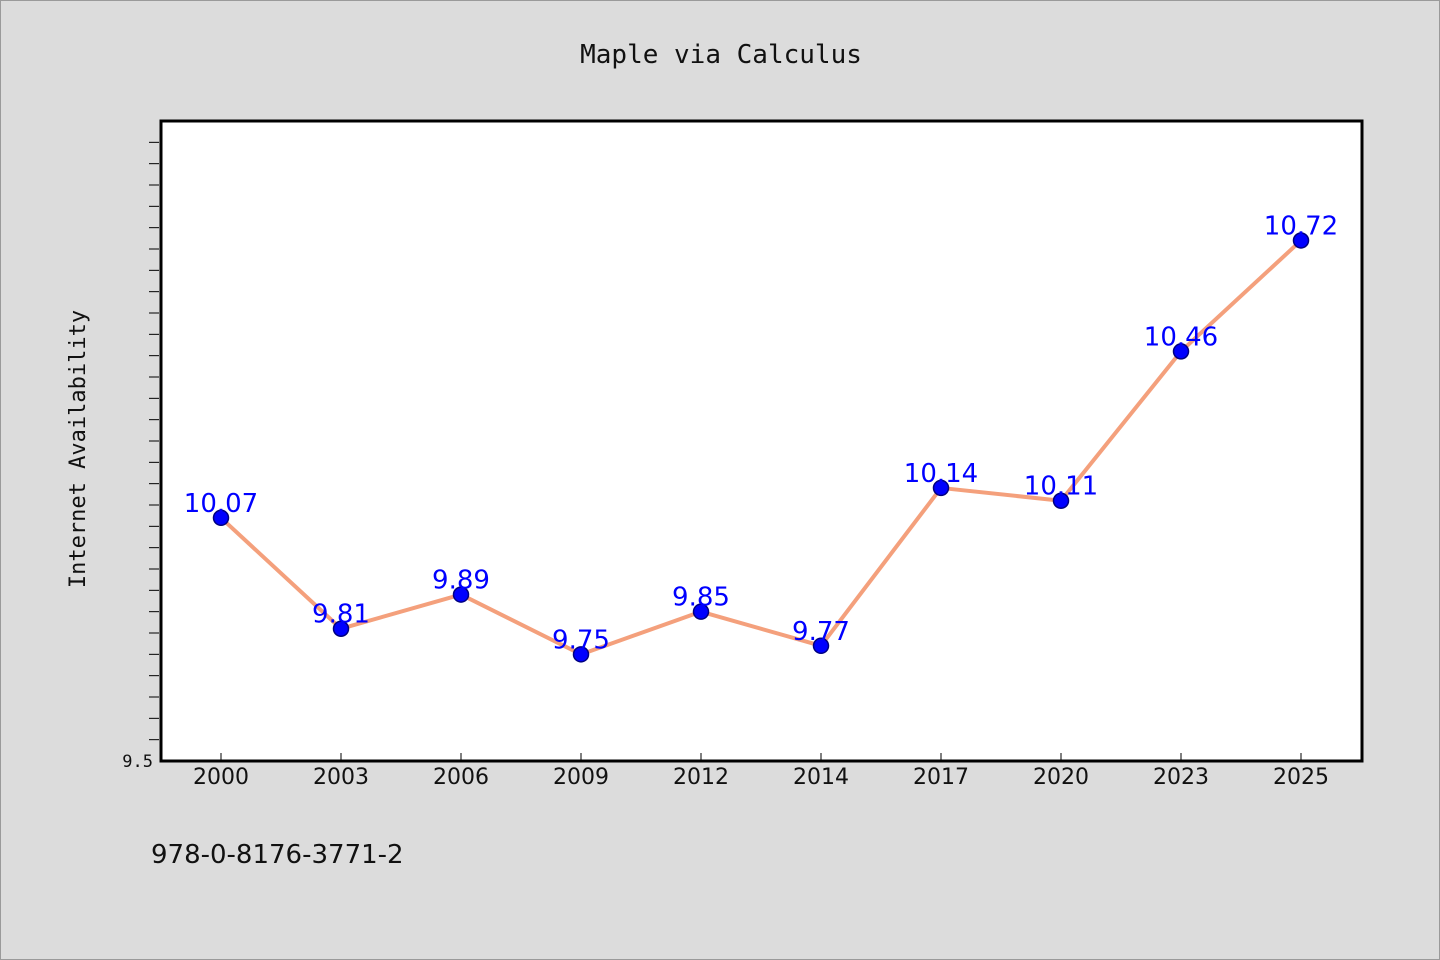 The image size is (1440, 960). What do you see at coordinates (761, 757) in the screenshot?
I see `x-axis-ticks` at bounding box center [761, 757].